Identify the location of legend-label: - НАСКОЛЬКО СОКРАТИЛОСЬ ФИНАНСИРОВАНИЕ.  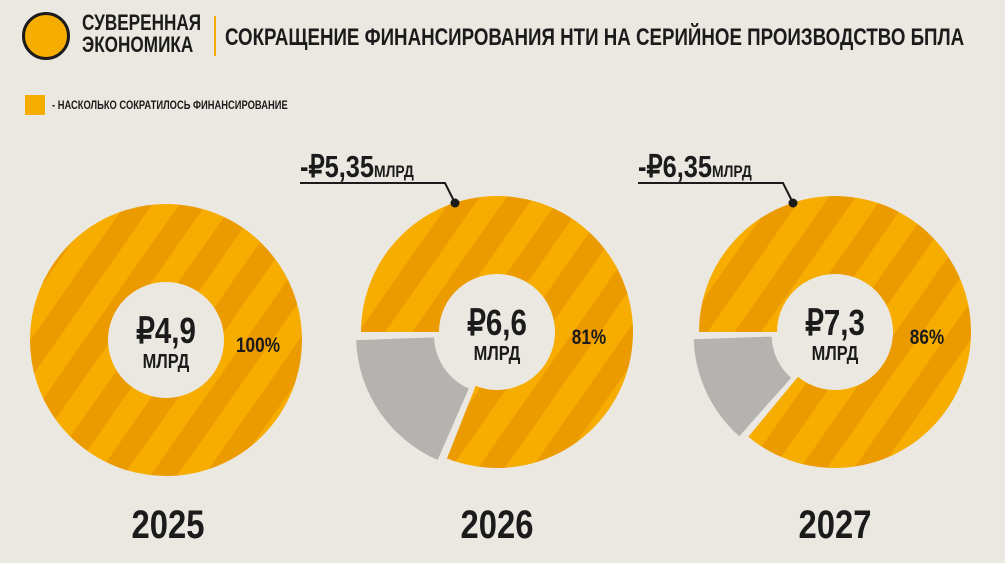
(170, 105).